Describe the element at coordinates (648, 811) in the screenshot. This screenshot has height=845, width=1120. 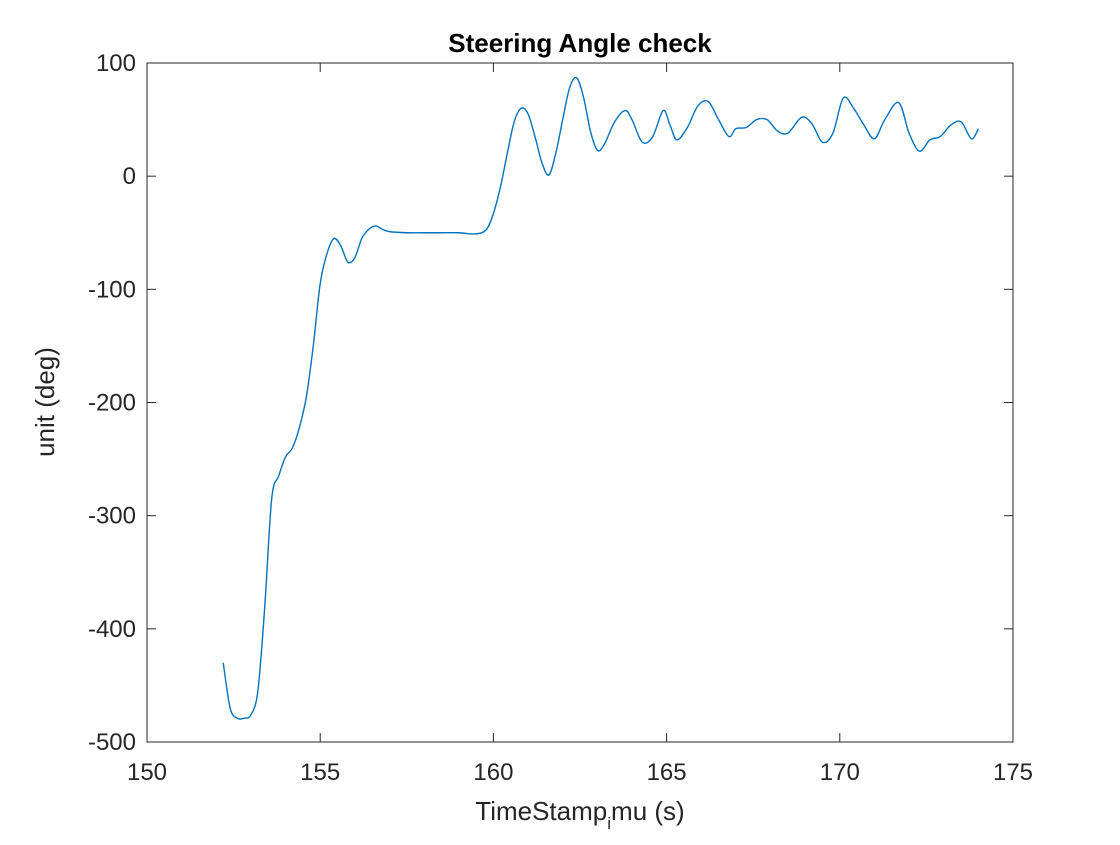
I see `x-axis-title-rest: mu (s)` at that location.